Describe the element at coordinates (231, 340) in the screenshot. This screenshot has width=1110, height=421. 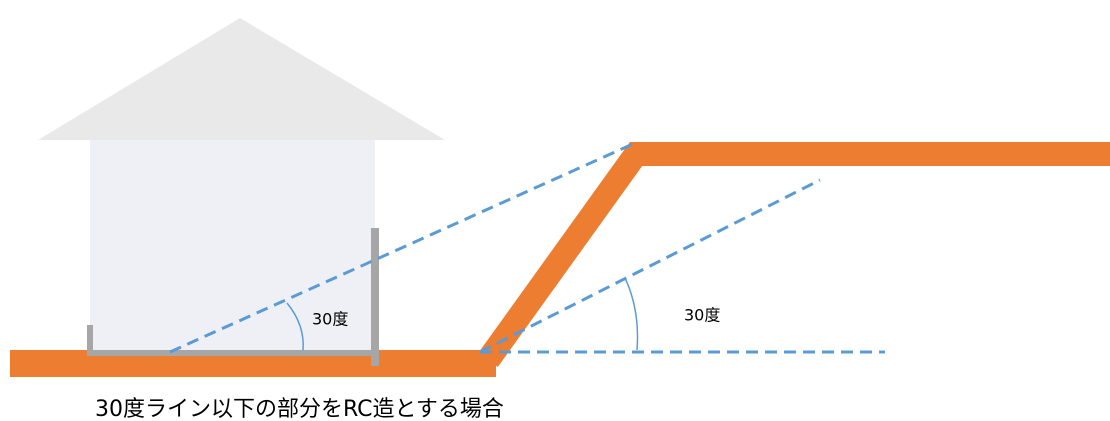
I see `foundation-slab` at that location.